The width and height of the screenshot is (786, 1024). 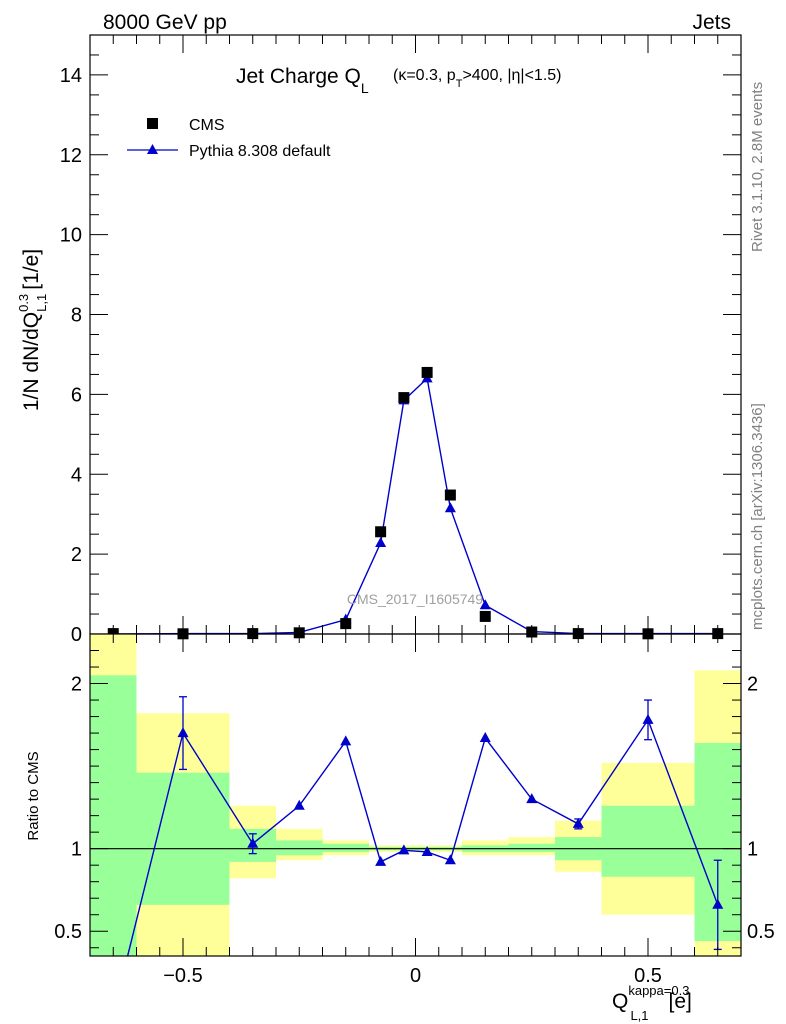 I want to click on y-axis-ratio-label: Ratio to CMS, so click(x=33, y=795).